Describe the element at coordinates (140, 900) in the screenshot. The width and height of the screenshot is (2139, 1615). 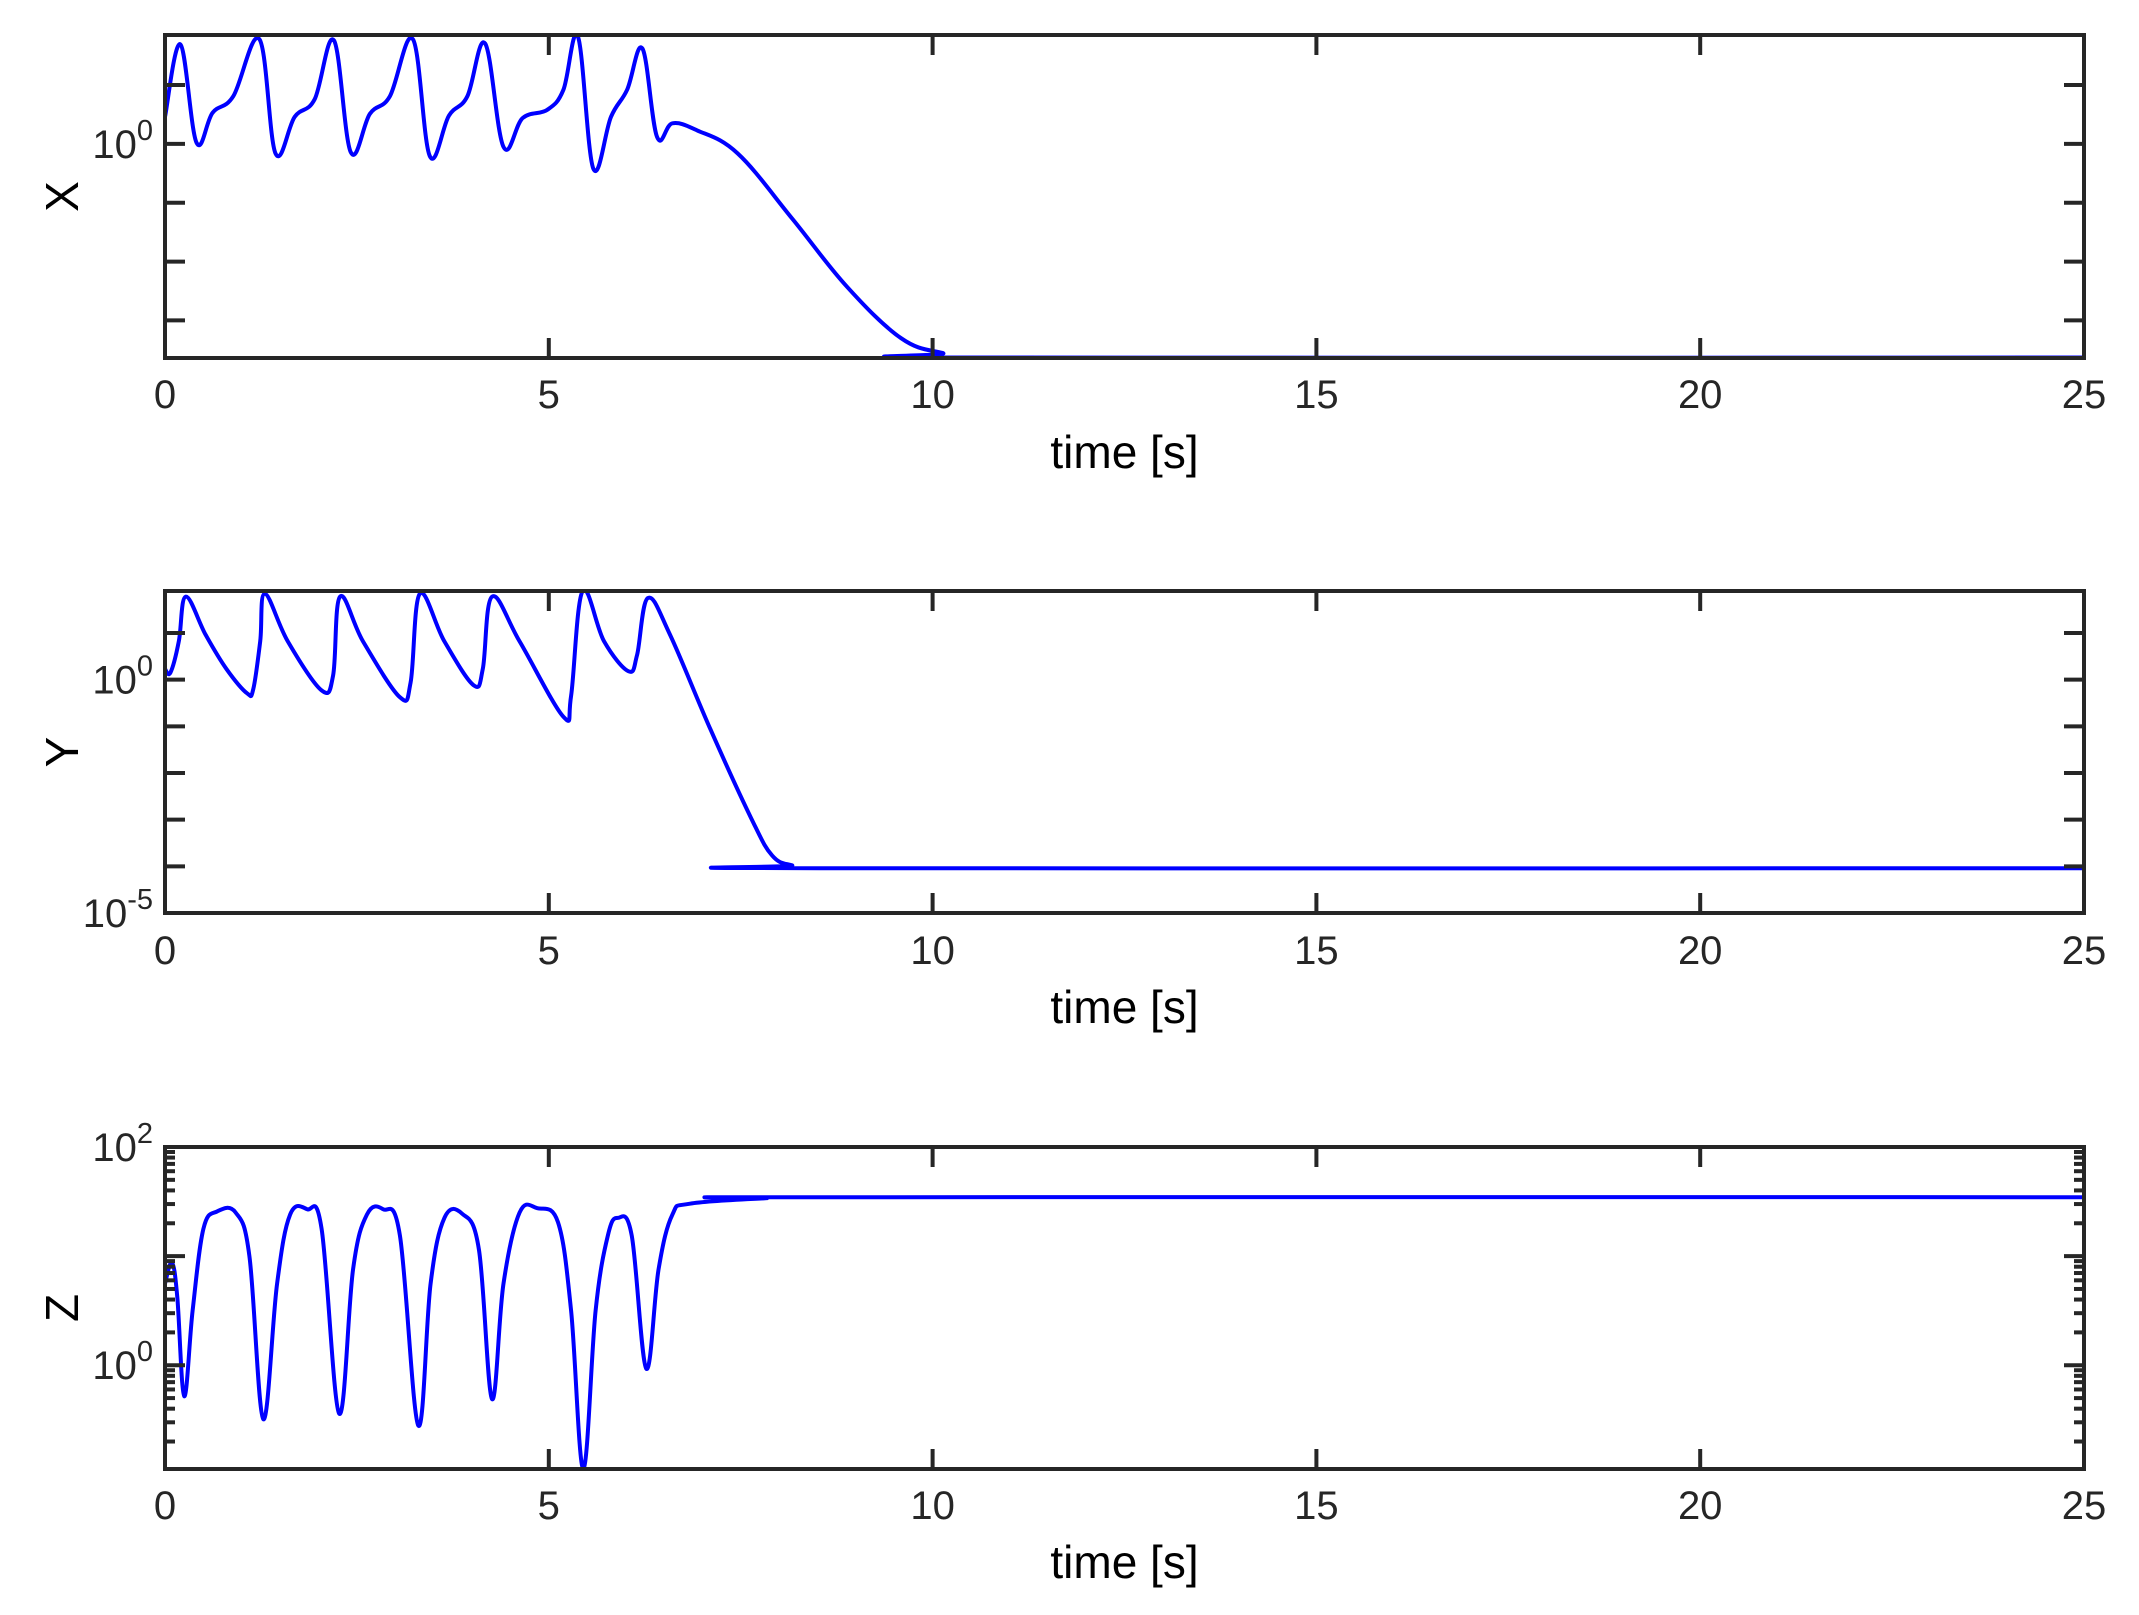
I see `y-tick-label-exponent: -5` at that location.